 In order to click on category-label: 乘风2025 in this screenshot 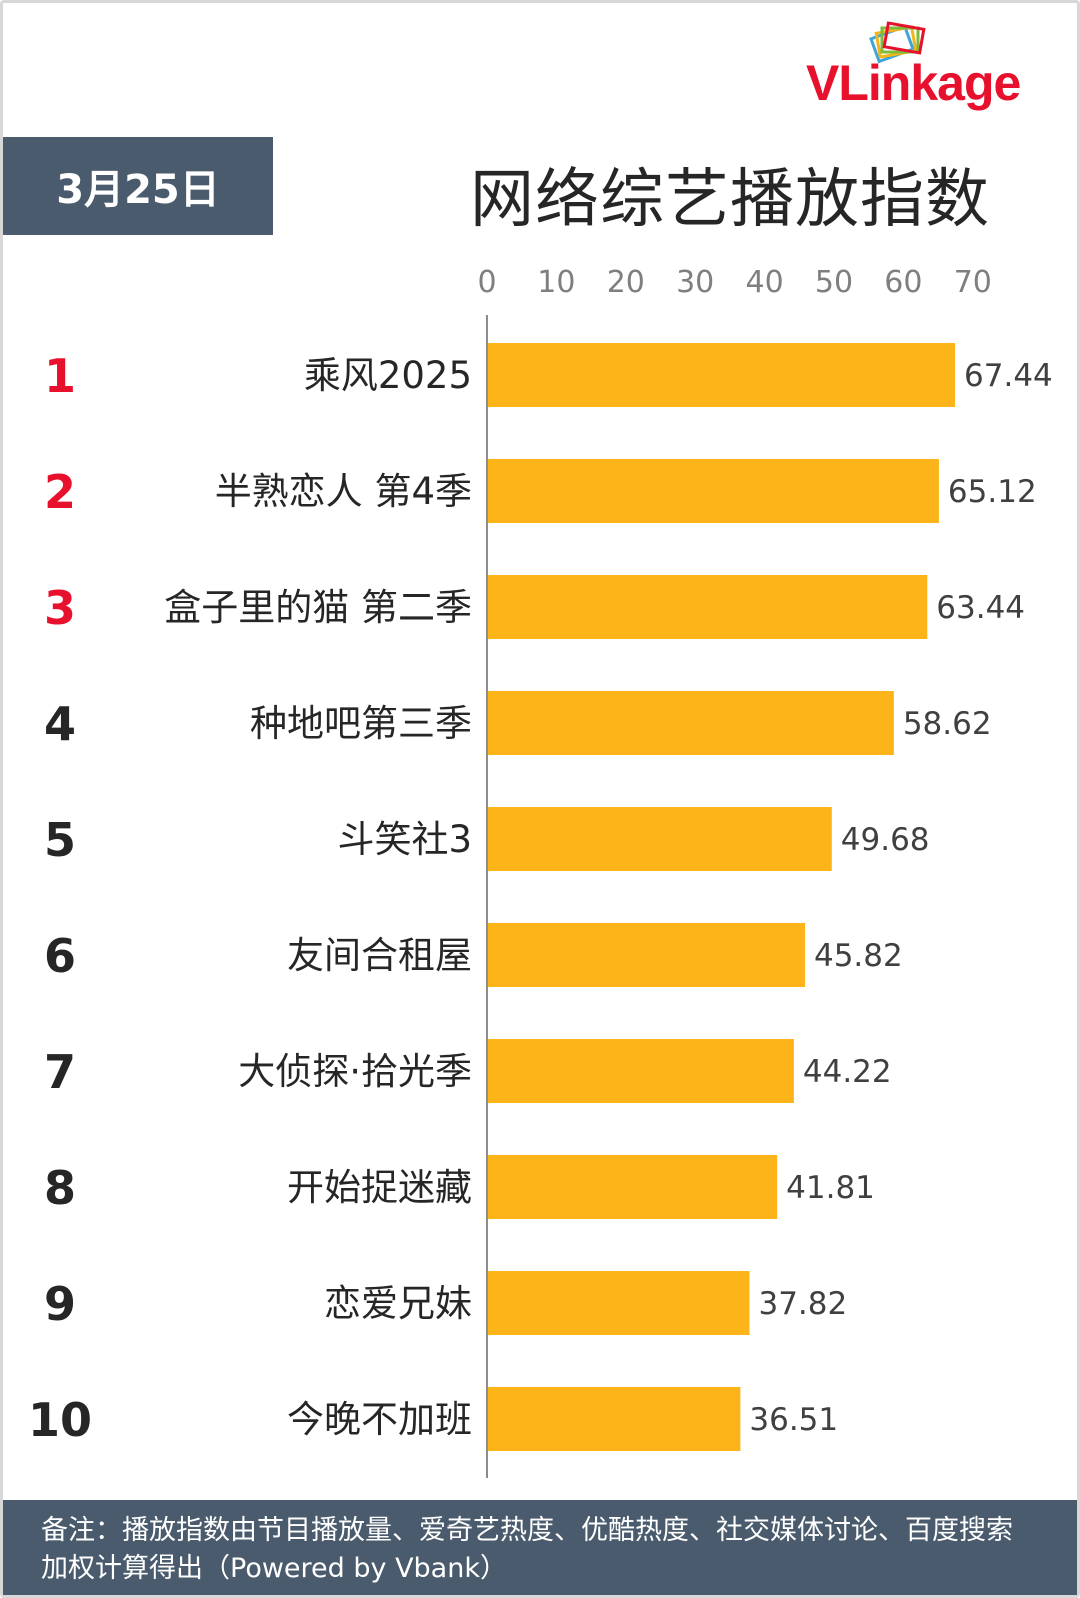, I will do `click(388, 375)`.